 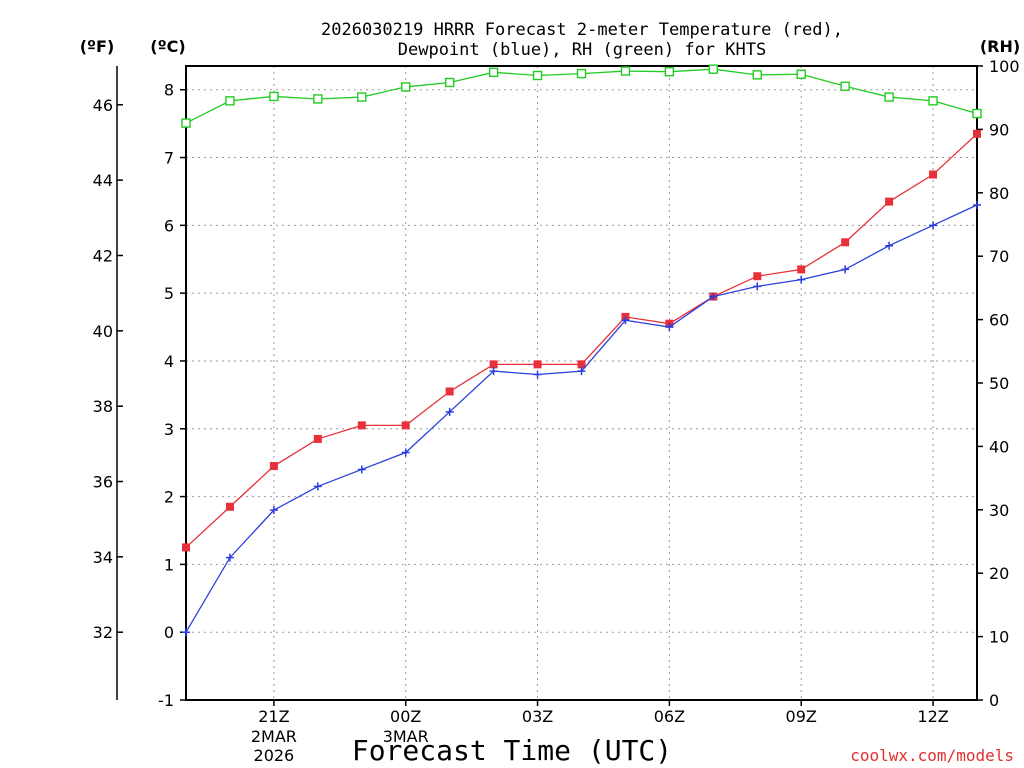 What do you see at coordinates (169, 497) in the screenshot?
I see `celsius-tick-label: 2` at bounding box center [169, 497].